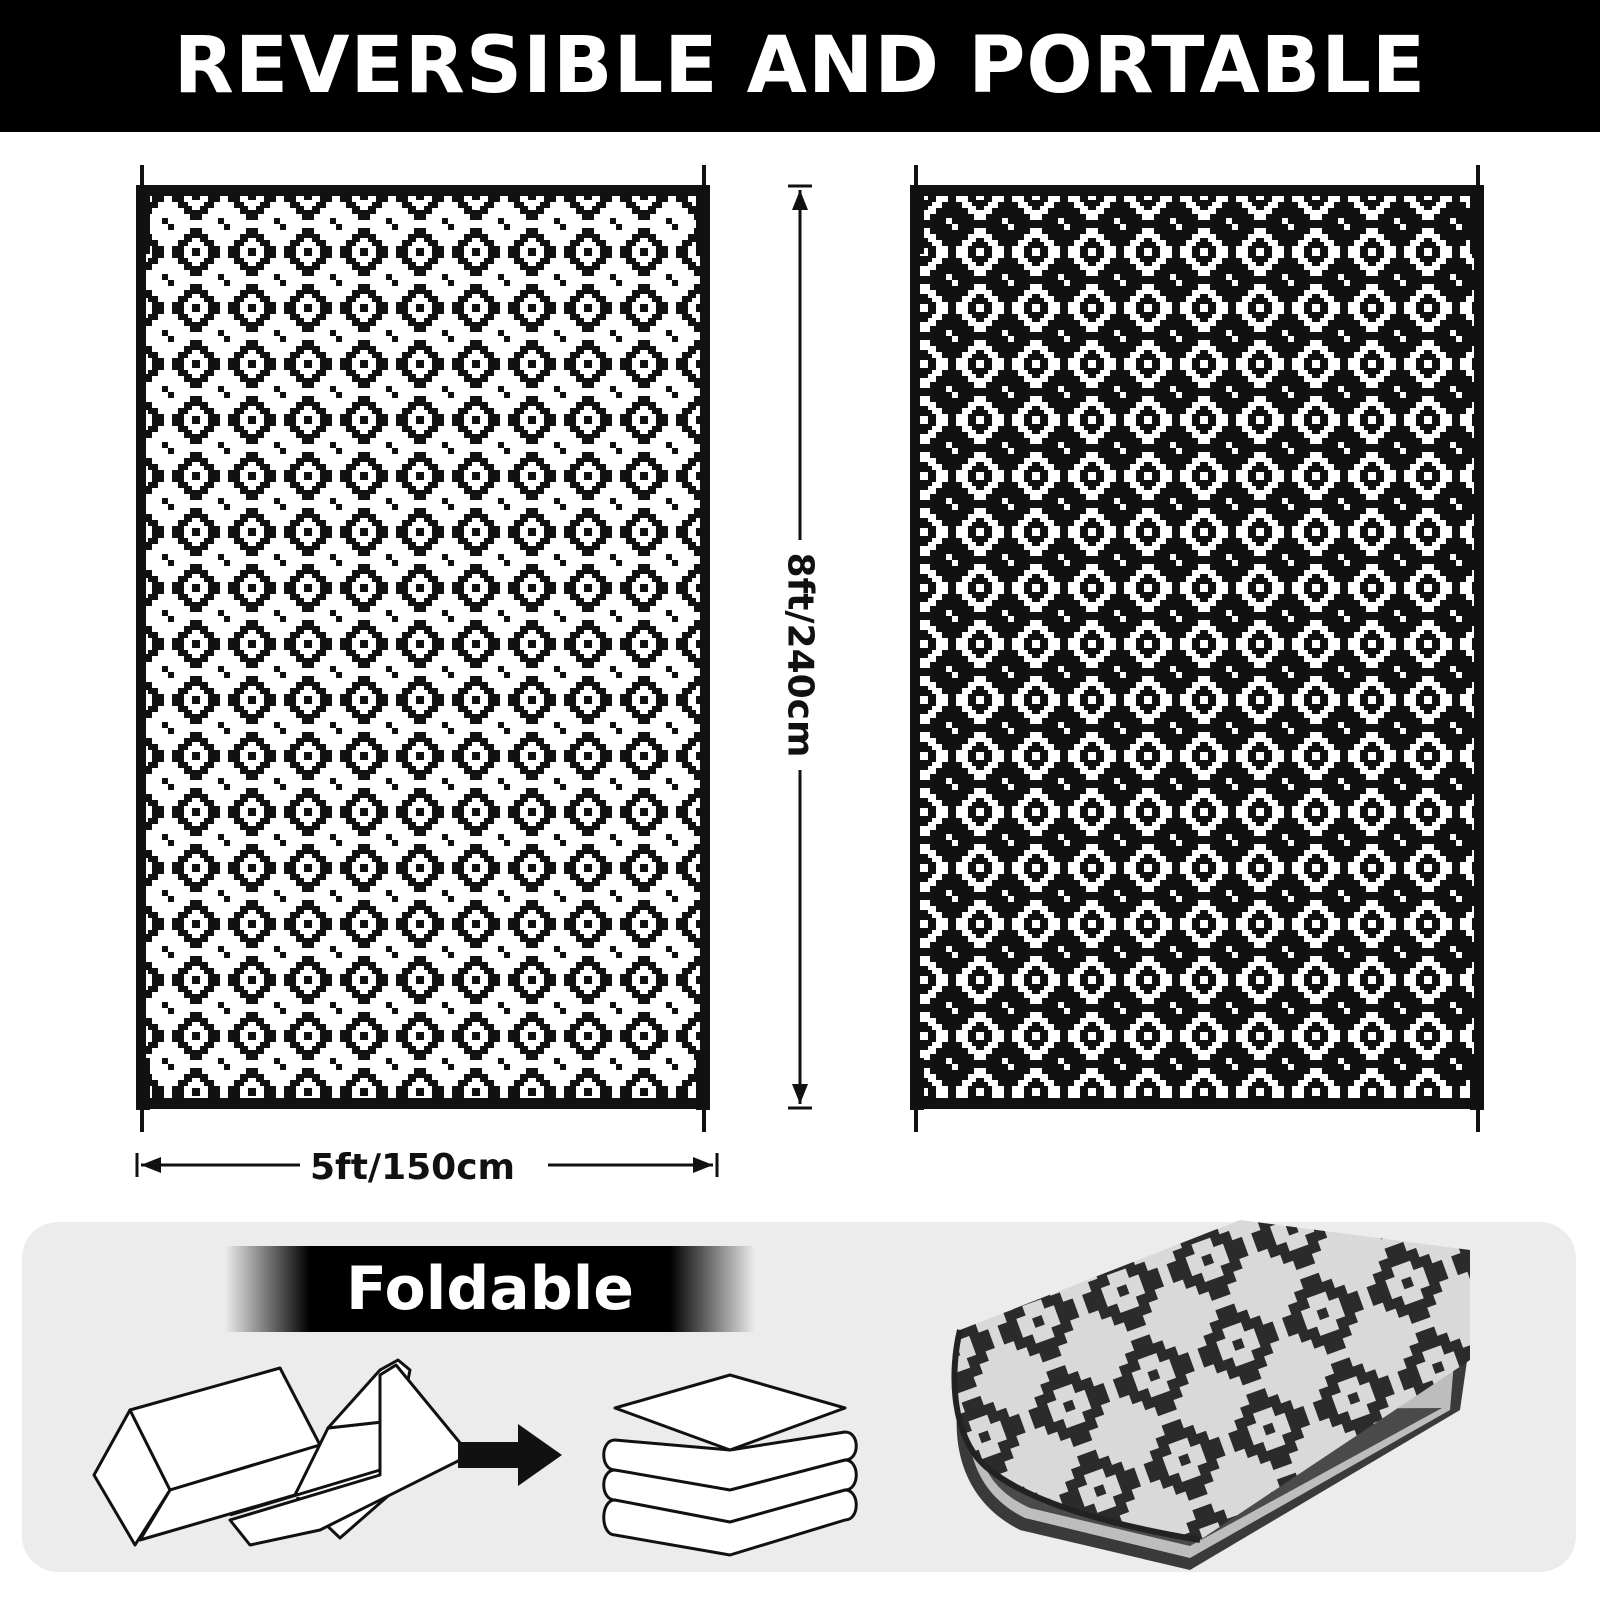 The height and width of the screenshot is (1600, 1600). I want to click on right-arrow-icon, so click(510, 1455).